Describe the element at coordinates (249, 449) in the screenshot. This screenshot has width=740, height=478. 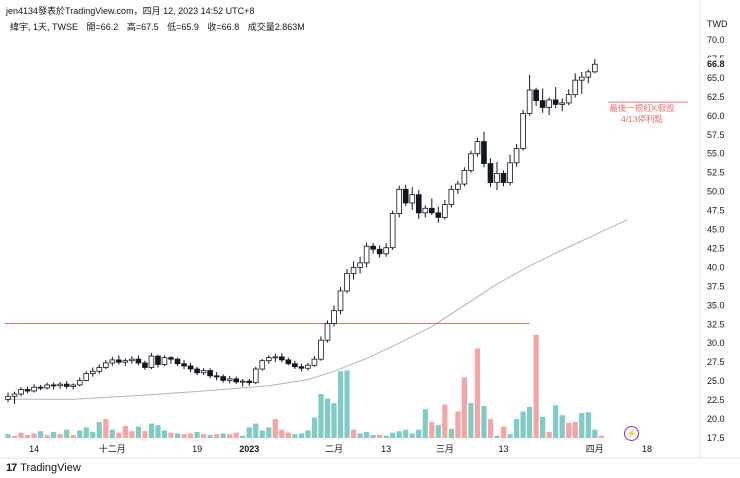
I see `x-tick-label: 2023` at that location.